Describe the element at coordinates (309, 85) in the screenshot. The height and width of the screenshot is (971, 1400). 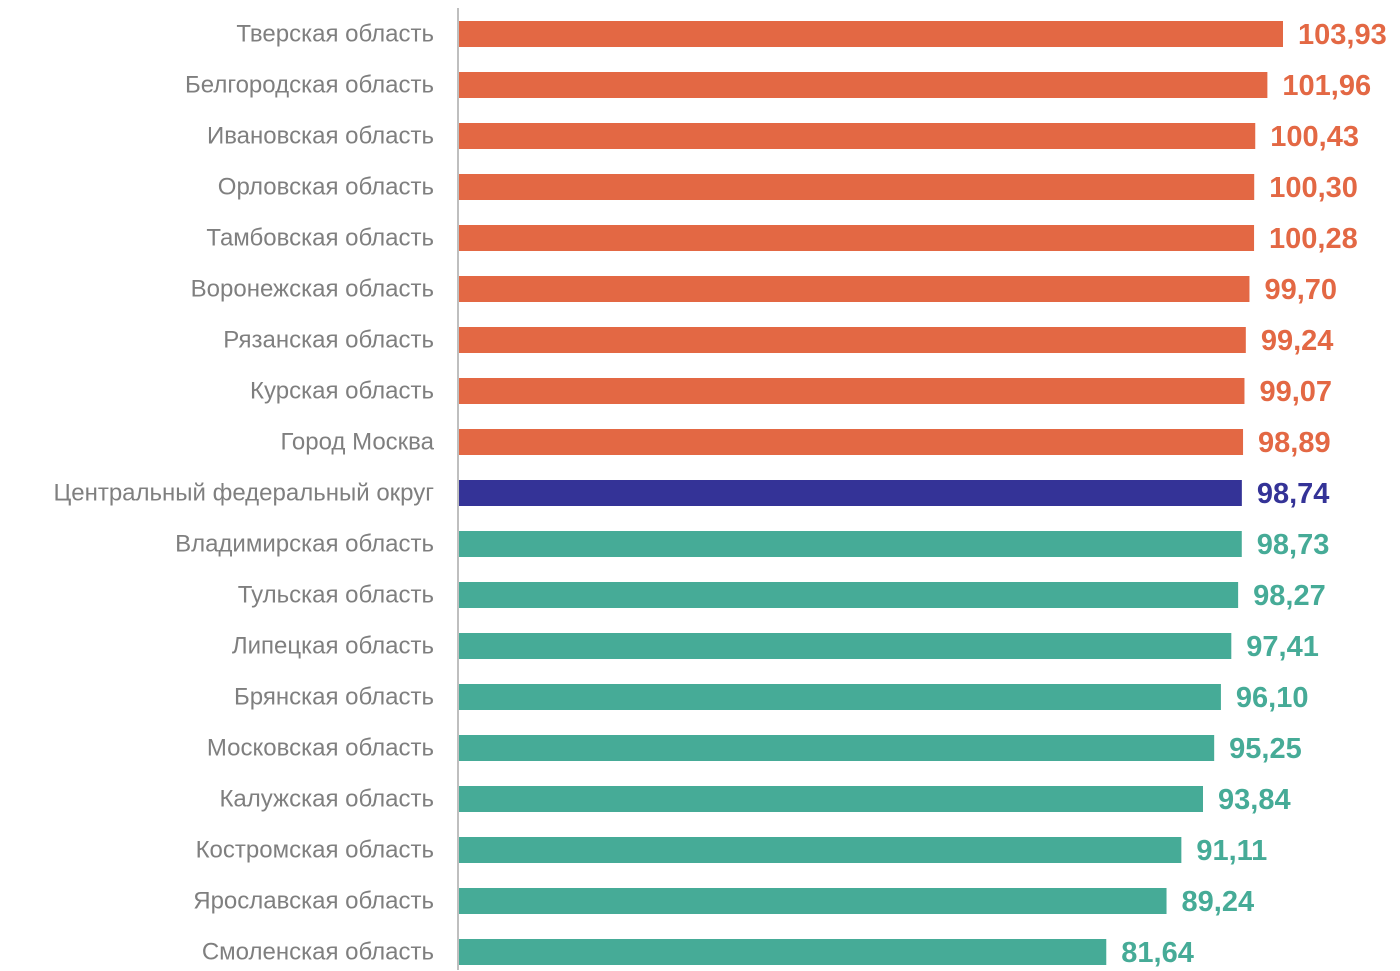
I see `category-label: Белгородская область` at that location.